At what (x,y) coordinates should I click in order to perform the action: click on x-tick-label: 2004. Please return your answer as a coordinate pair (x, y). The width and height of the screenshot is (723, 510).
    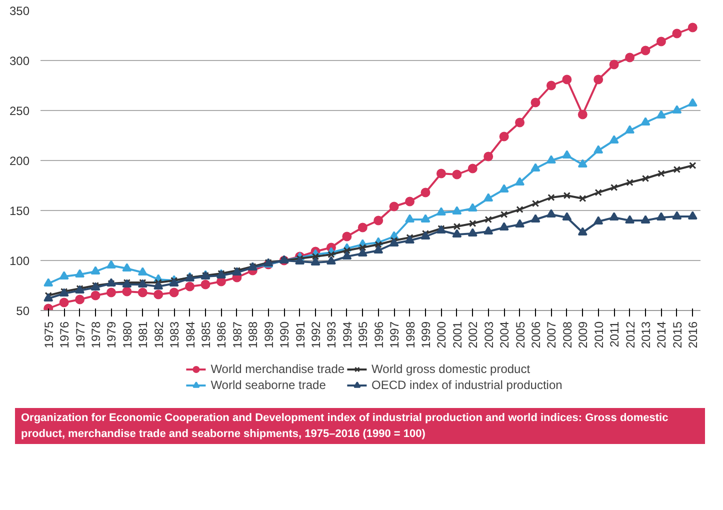
    Looking at the image, I should click on (505, 334).